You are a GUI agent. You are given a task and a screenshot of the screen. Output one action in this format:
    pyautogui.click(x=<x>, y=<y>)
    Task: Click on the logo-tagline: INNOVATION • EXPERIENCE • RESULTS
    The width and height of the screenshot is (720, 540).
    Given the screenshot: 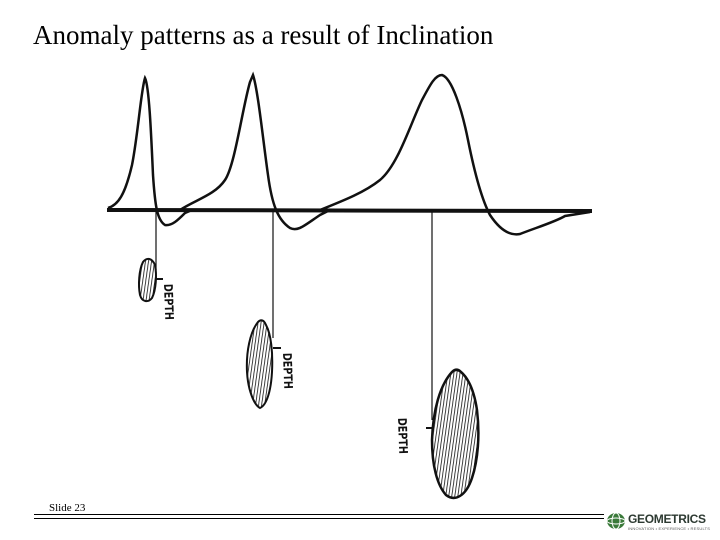 What is the action you would take?
    pyautogui.click(x=669, y=528)
    